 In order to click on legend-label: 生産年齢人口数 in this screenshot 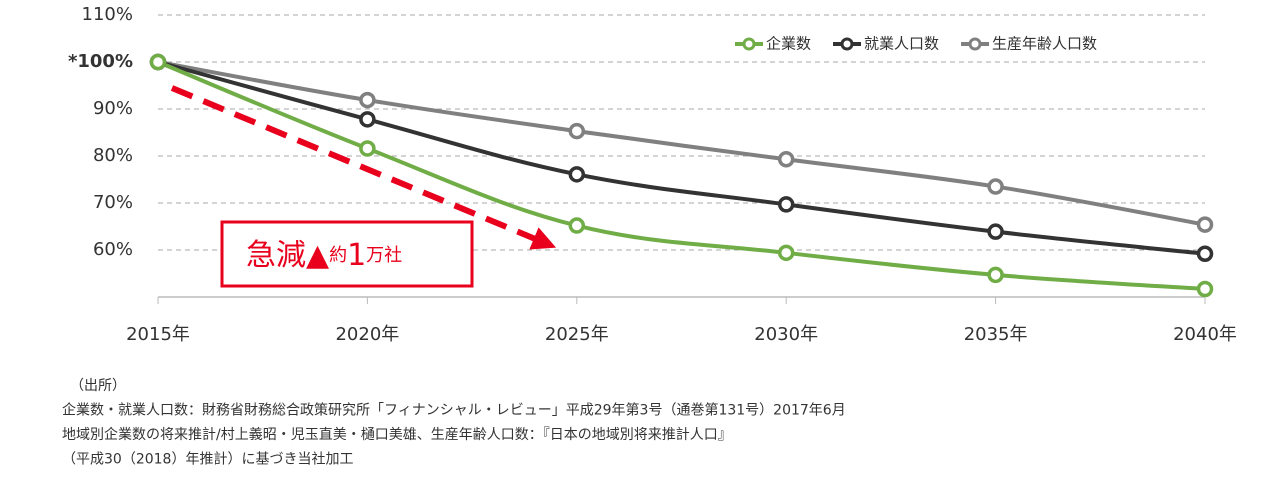, I will do `click(1044, 44)`.